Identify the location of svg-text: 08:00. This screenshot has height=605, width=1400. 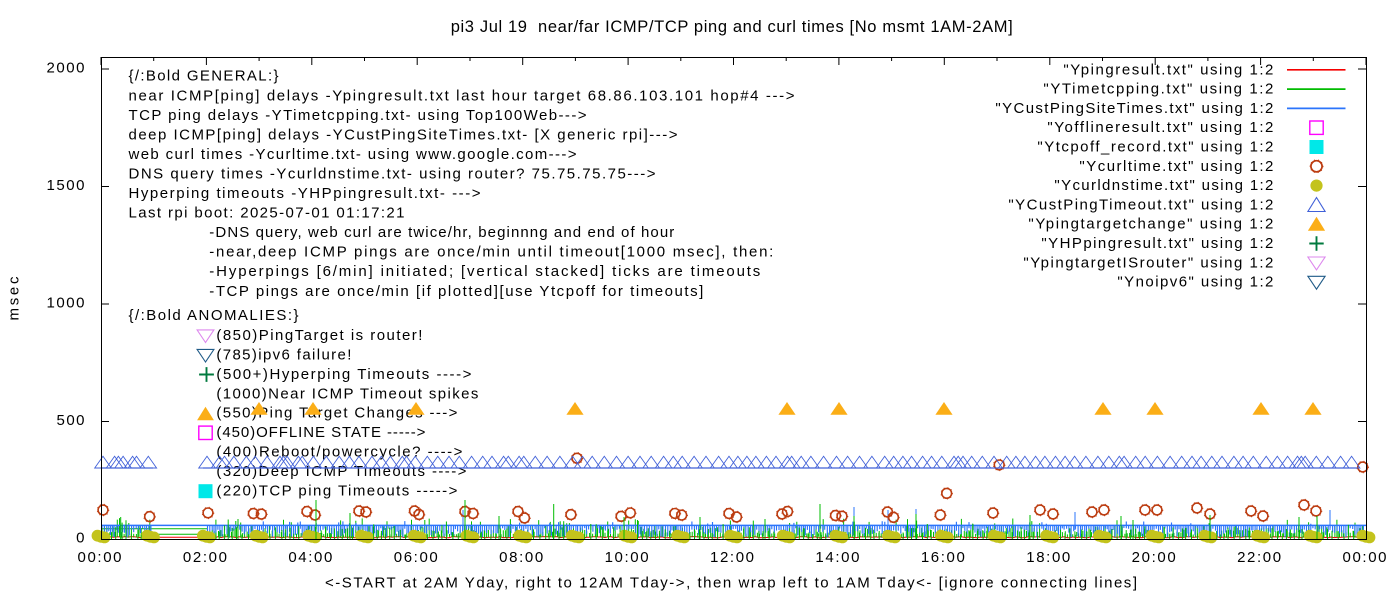
(521, 557).